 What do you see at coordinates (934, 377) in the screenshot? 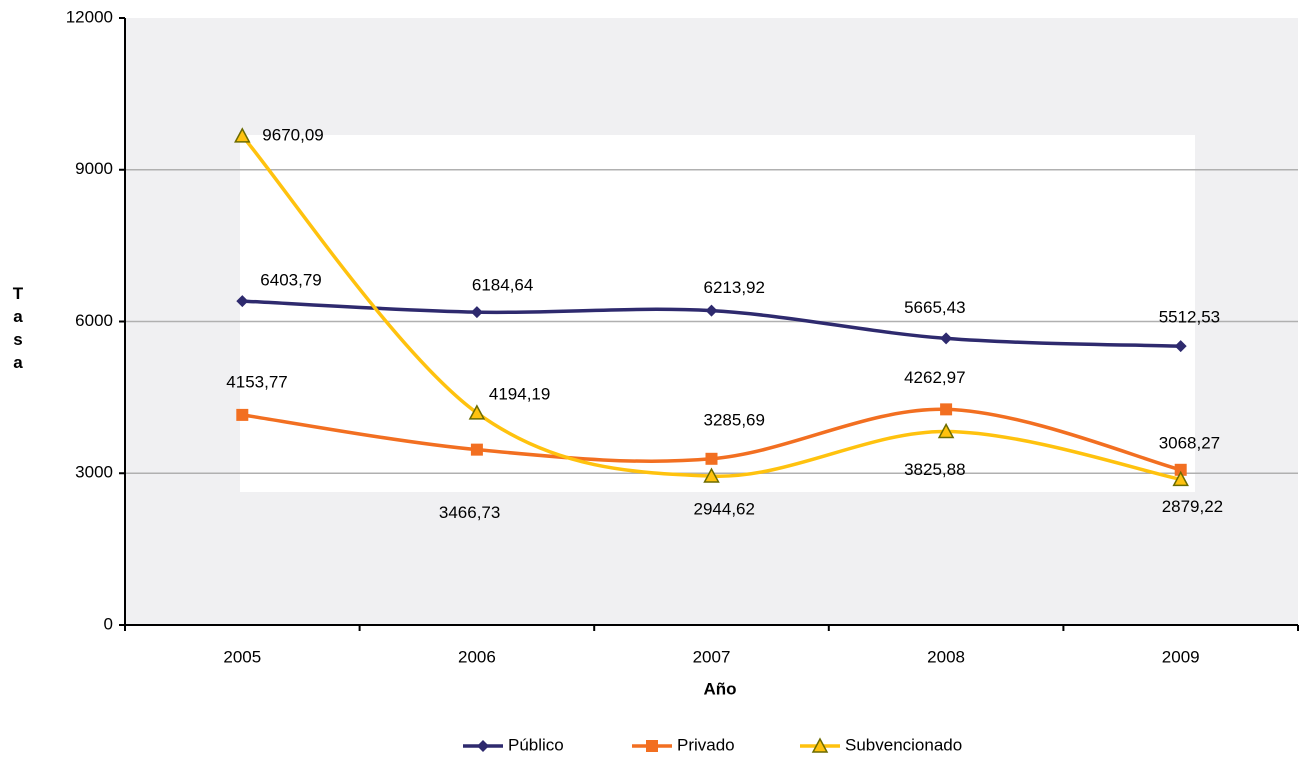
I see `data-label: 4262,97` at bounding box center [934, 377].